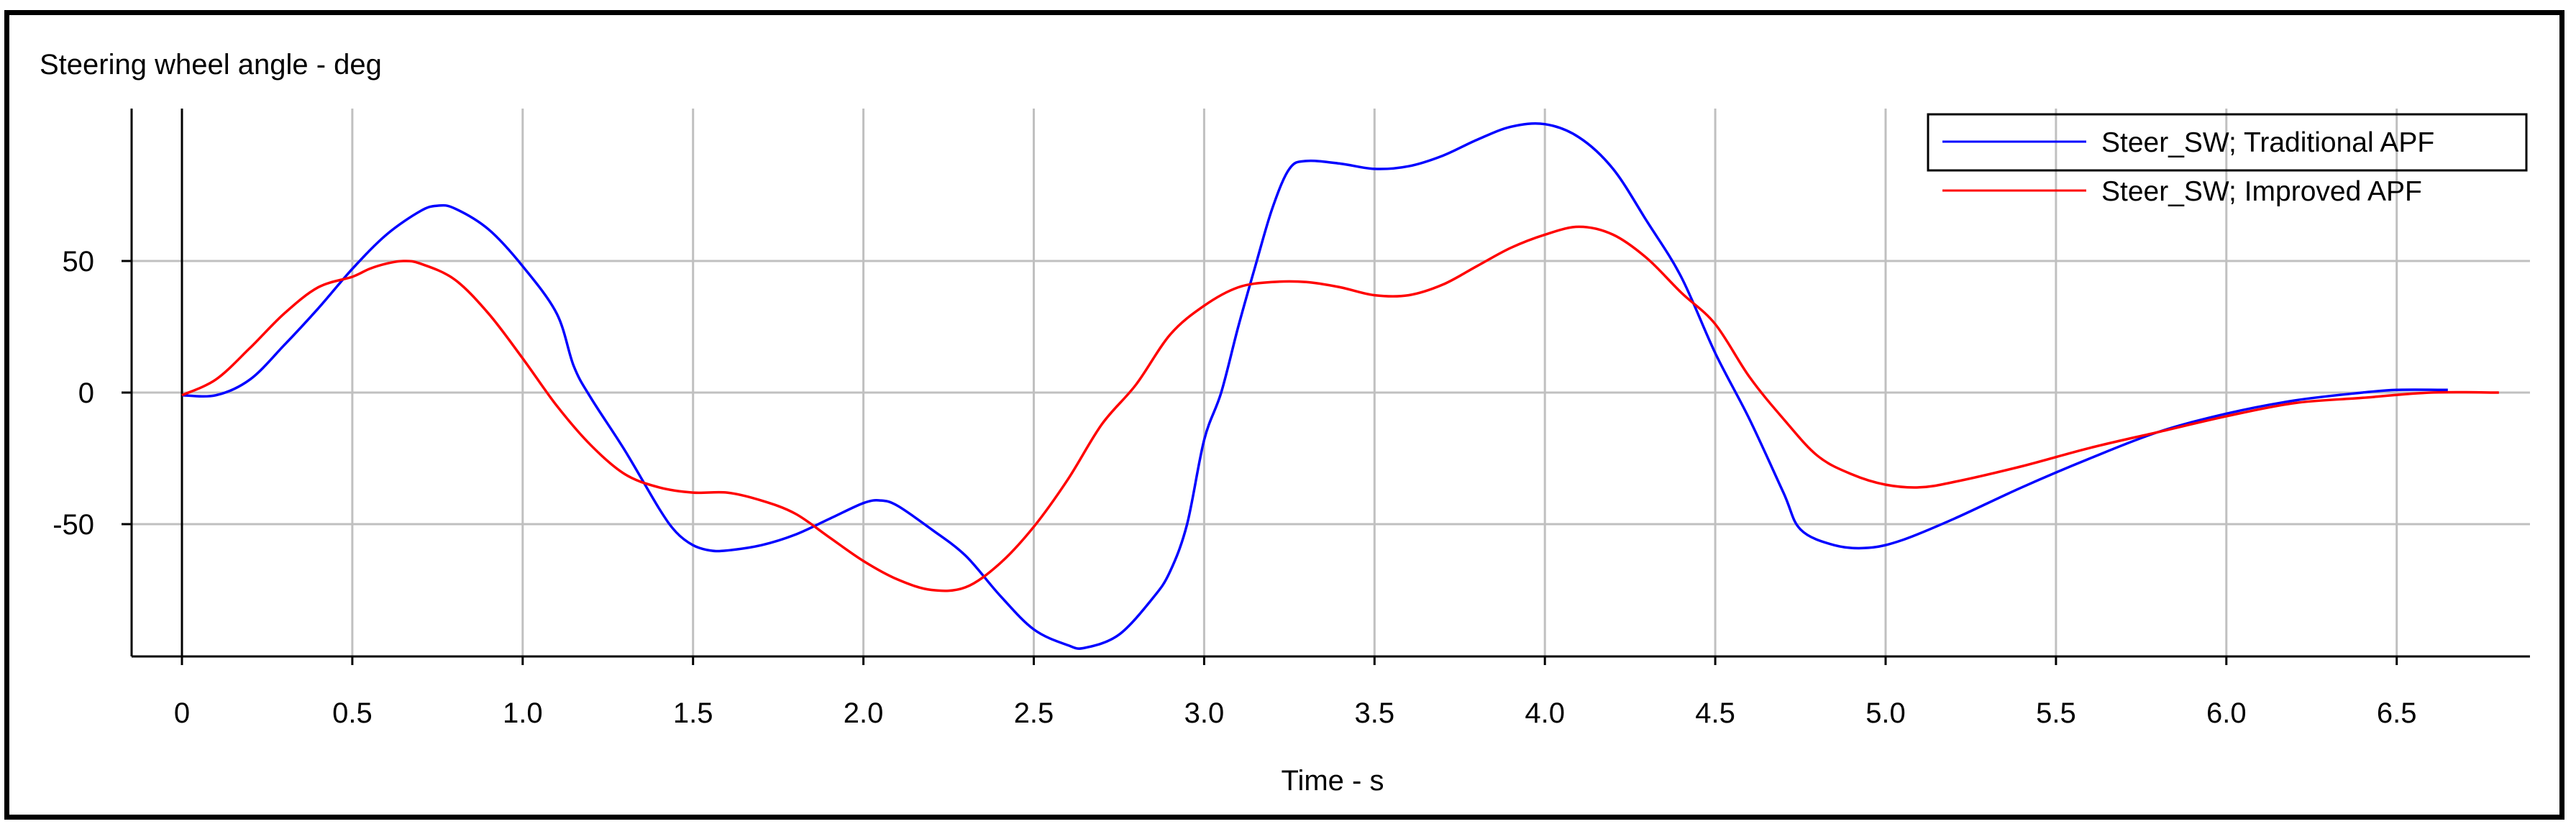 This screenshot has width=2576, height=829. Describe the element at coordinates (693, 713) in the screenshot. I see `x-tick-label: 1.5` at that location.